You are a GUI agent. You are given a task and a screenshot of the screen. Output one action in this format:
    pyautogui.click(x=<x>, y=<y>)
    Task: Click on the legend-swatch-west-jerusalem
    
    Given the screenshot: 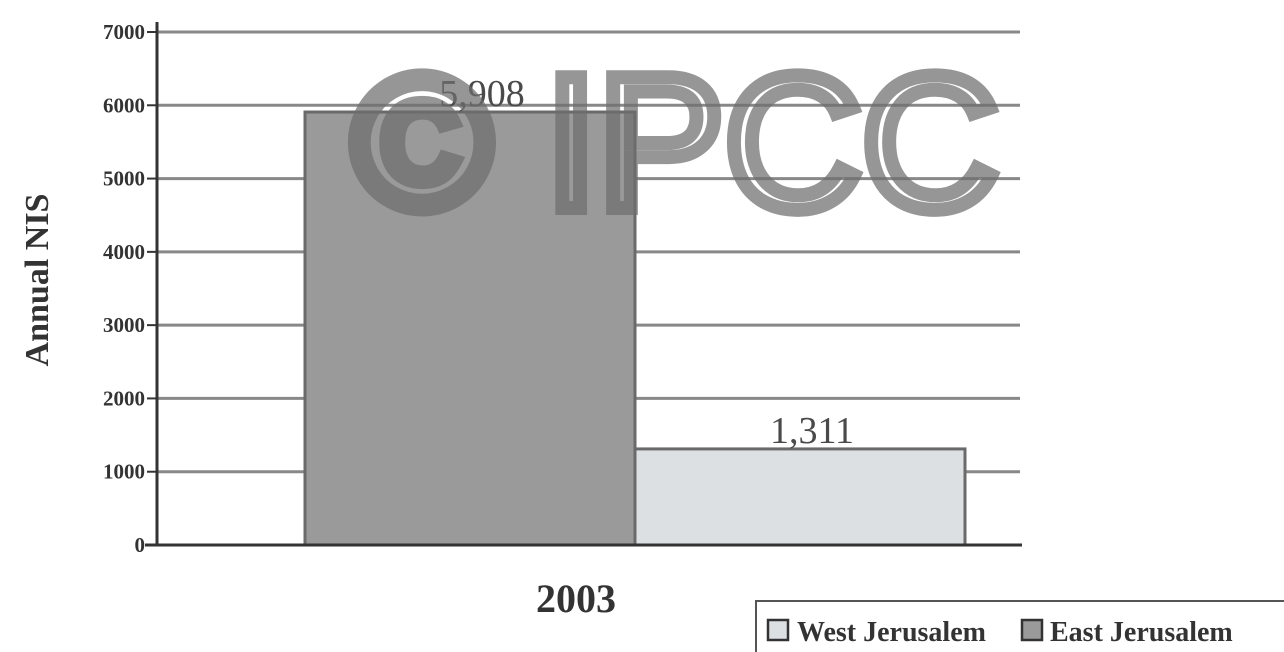 What is the action you would take?
    pyautogui.click(x=778, y=630)
    